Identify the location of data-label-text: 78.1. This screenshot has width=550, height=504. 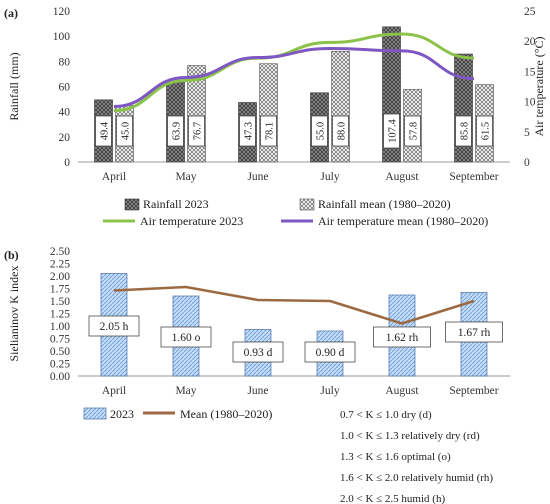
(270, 131).